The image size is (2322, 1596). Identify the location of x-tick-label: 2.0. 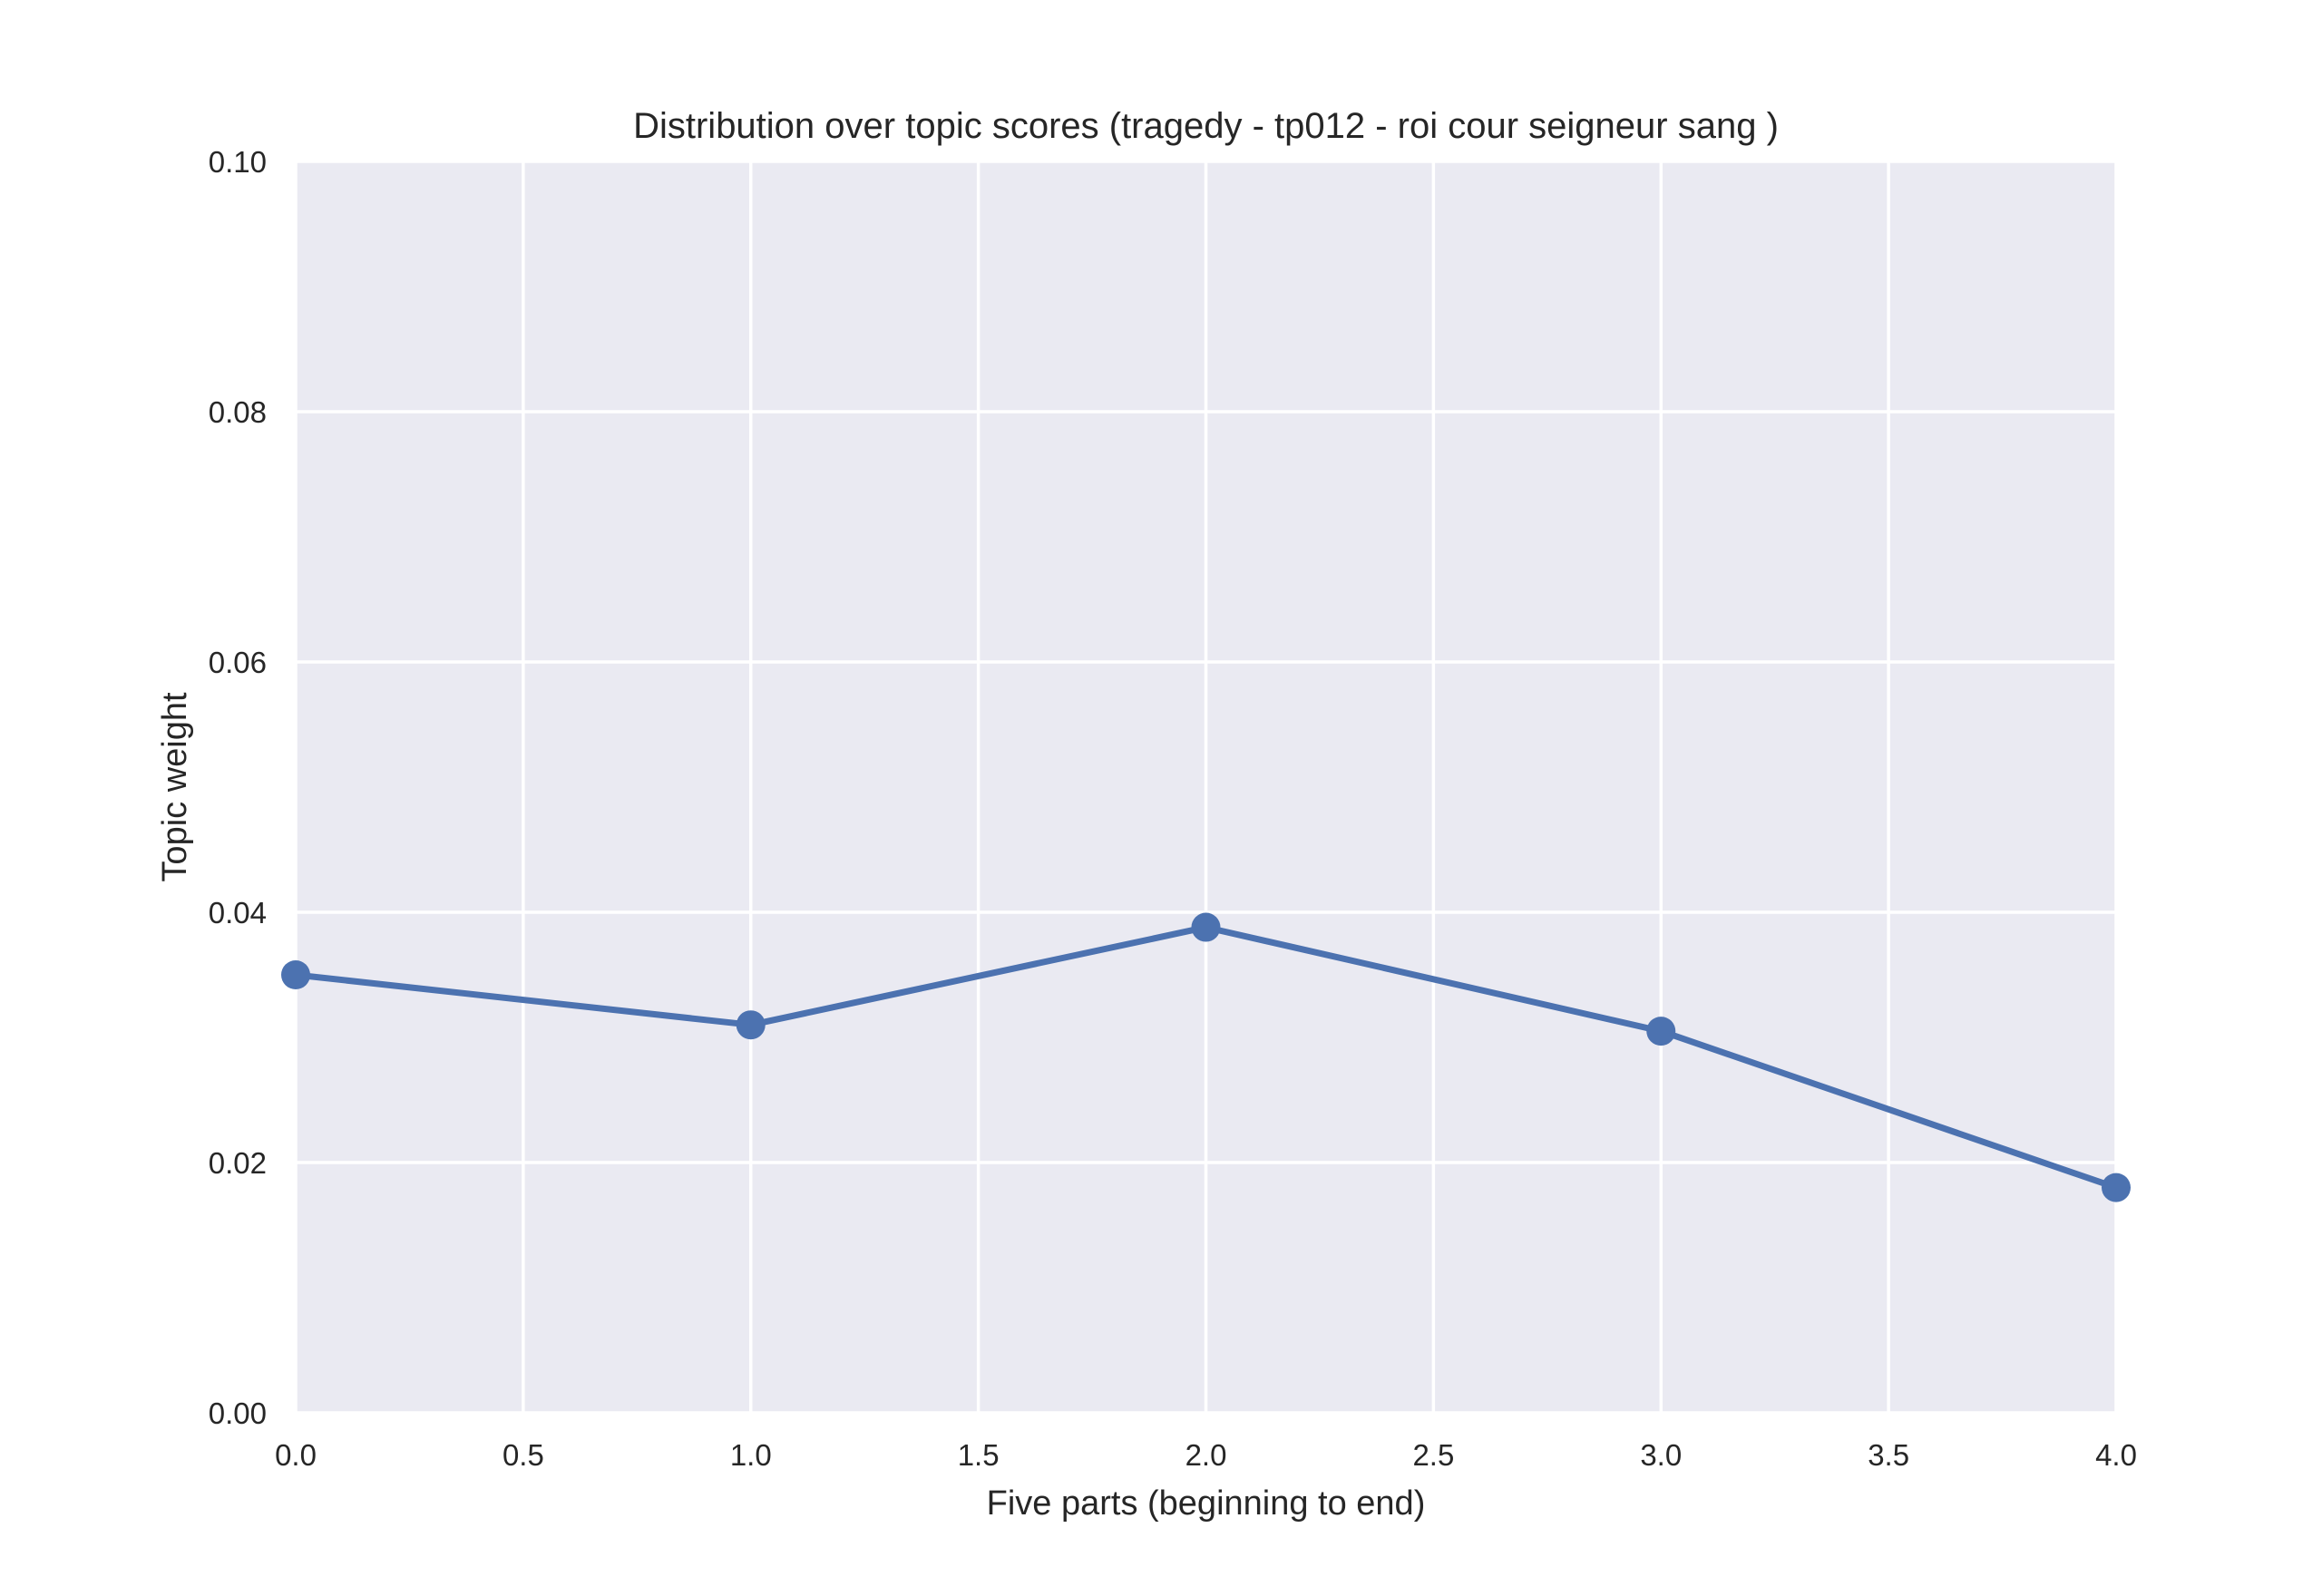
(1206, 1455).